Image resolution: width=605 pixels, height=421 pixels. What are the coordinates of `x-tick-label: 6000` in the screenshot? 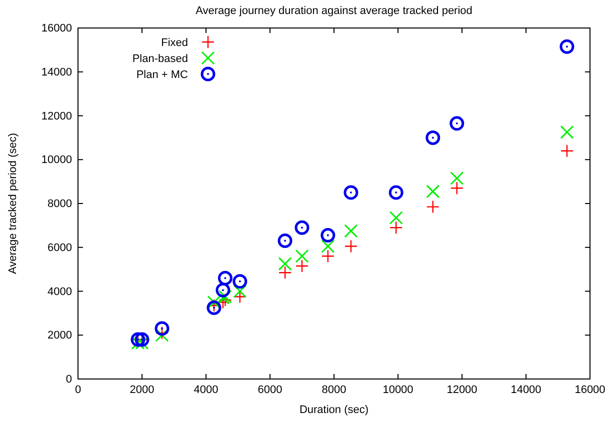 It's located at (270, 390).